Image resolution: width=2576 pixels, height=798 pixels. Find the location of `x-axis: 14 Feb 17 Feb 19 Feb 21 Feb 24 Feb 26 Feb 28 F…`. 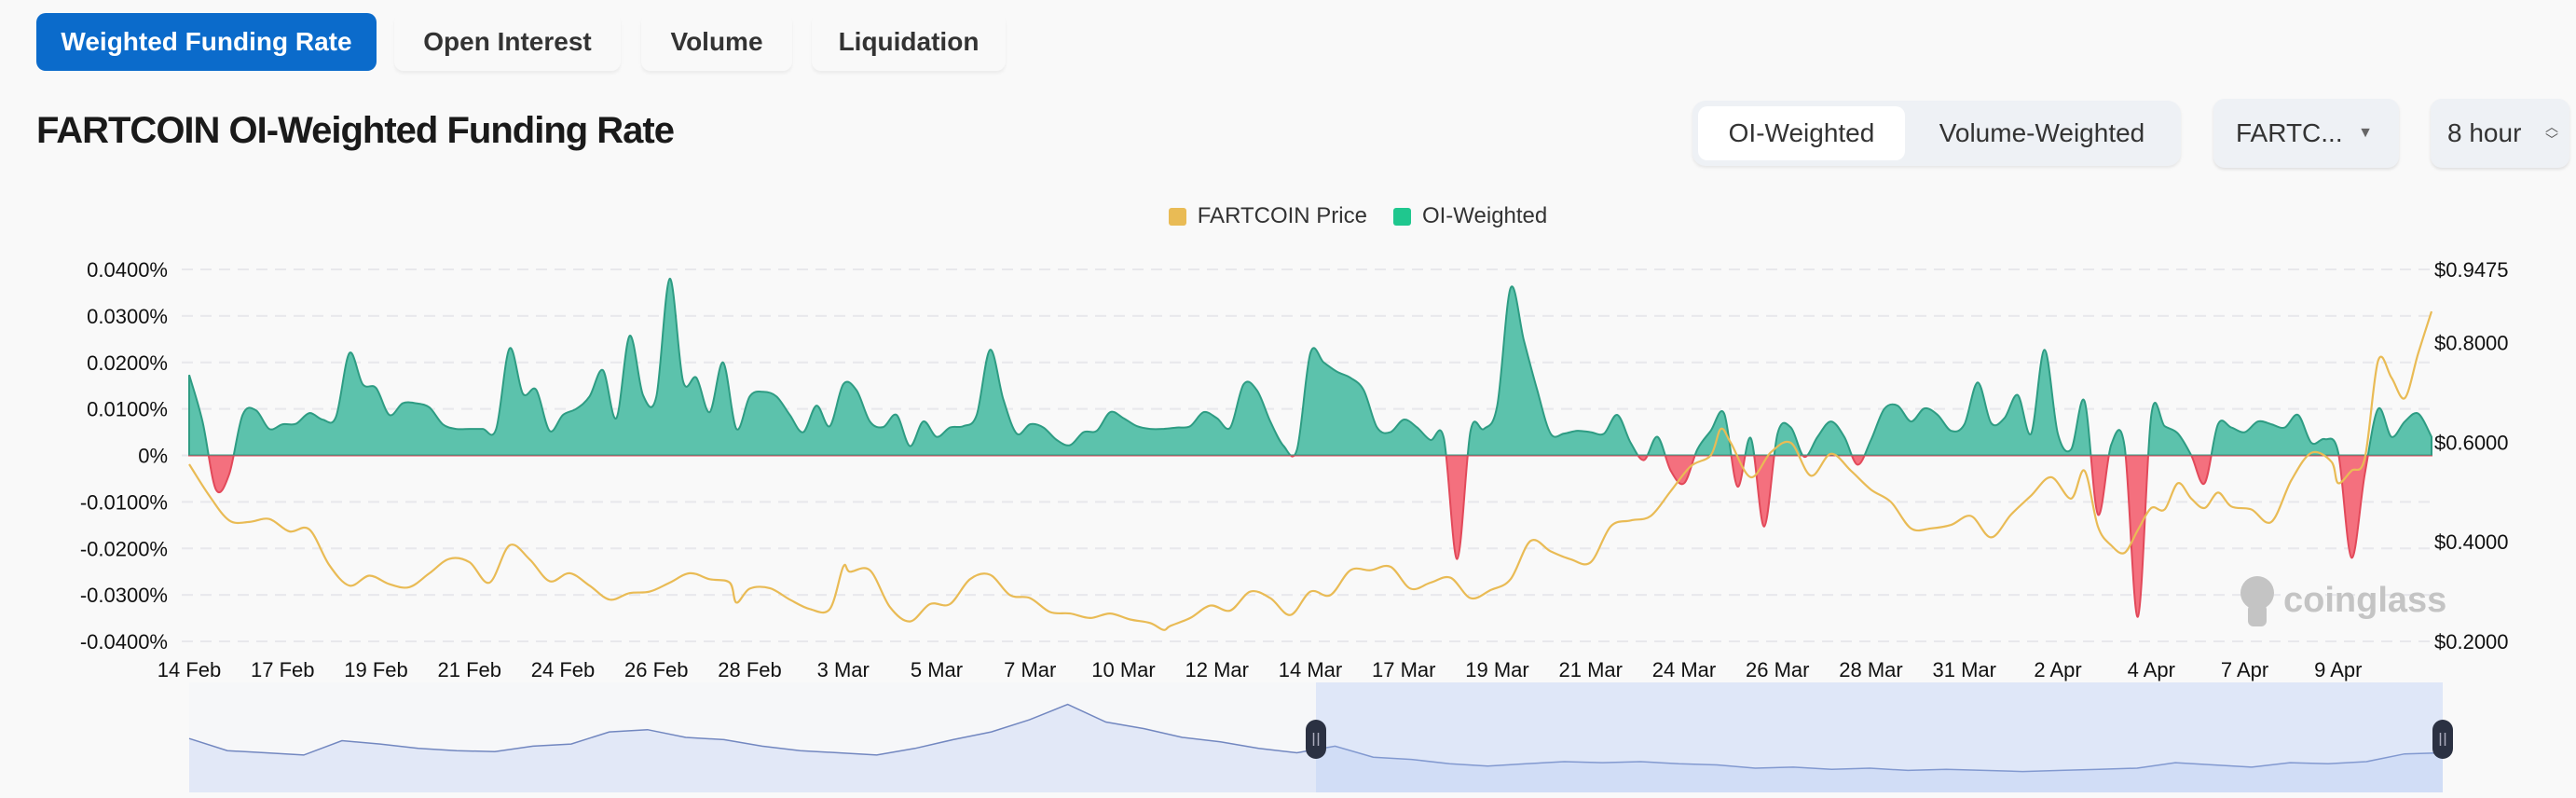

x-axis: 14 Feb 17 Feb 19 Feb 21 Feb 24 Feb 26 Feb 28 F… is located at coordinates (1260, 669).